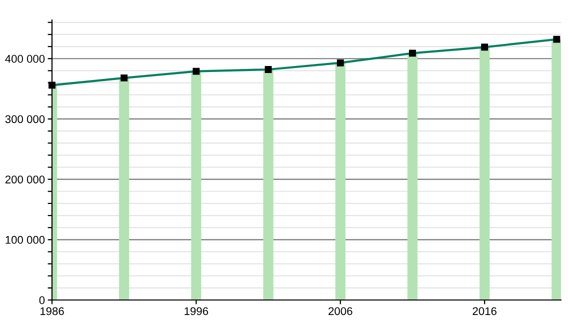 The height and width of the screenshot is (320, 568). Describe the element at coordinates (25, 58) in the screenshot. I see `y-tick-label: 400 000` at that location.